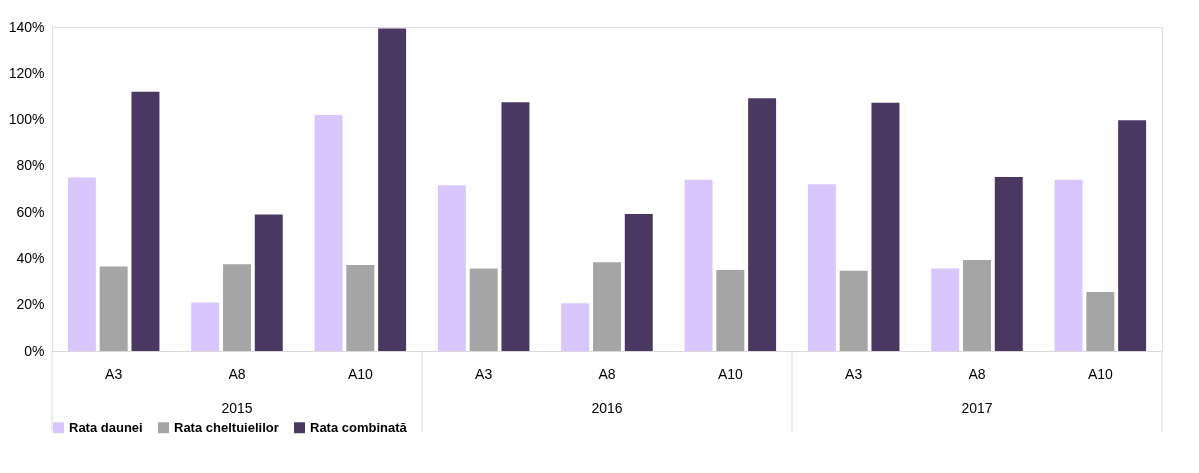 The image size is (1199, 473). Describe the element at coordinates (26, 72) in the screenshot. I see `y-tick-label: 120%` at that location.